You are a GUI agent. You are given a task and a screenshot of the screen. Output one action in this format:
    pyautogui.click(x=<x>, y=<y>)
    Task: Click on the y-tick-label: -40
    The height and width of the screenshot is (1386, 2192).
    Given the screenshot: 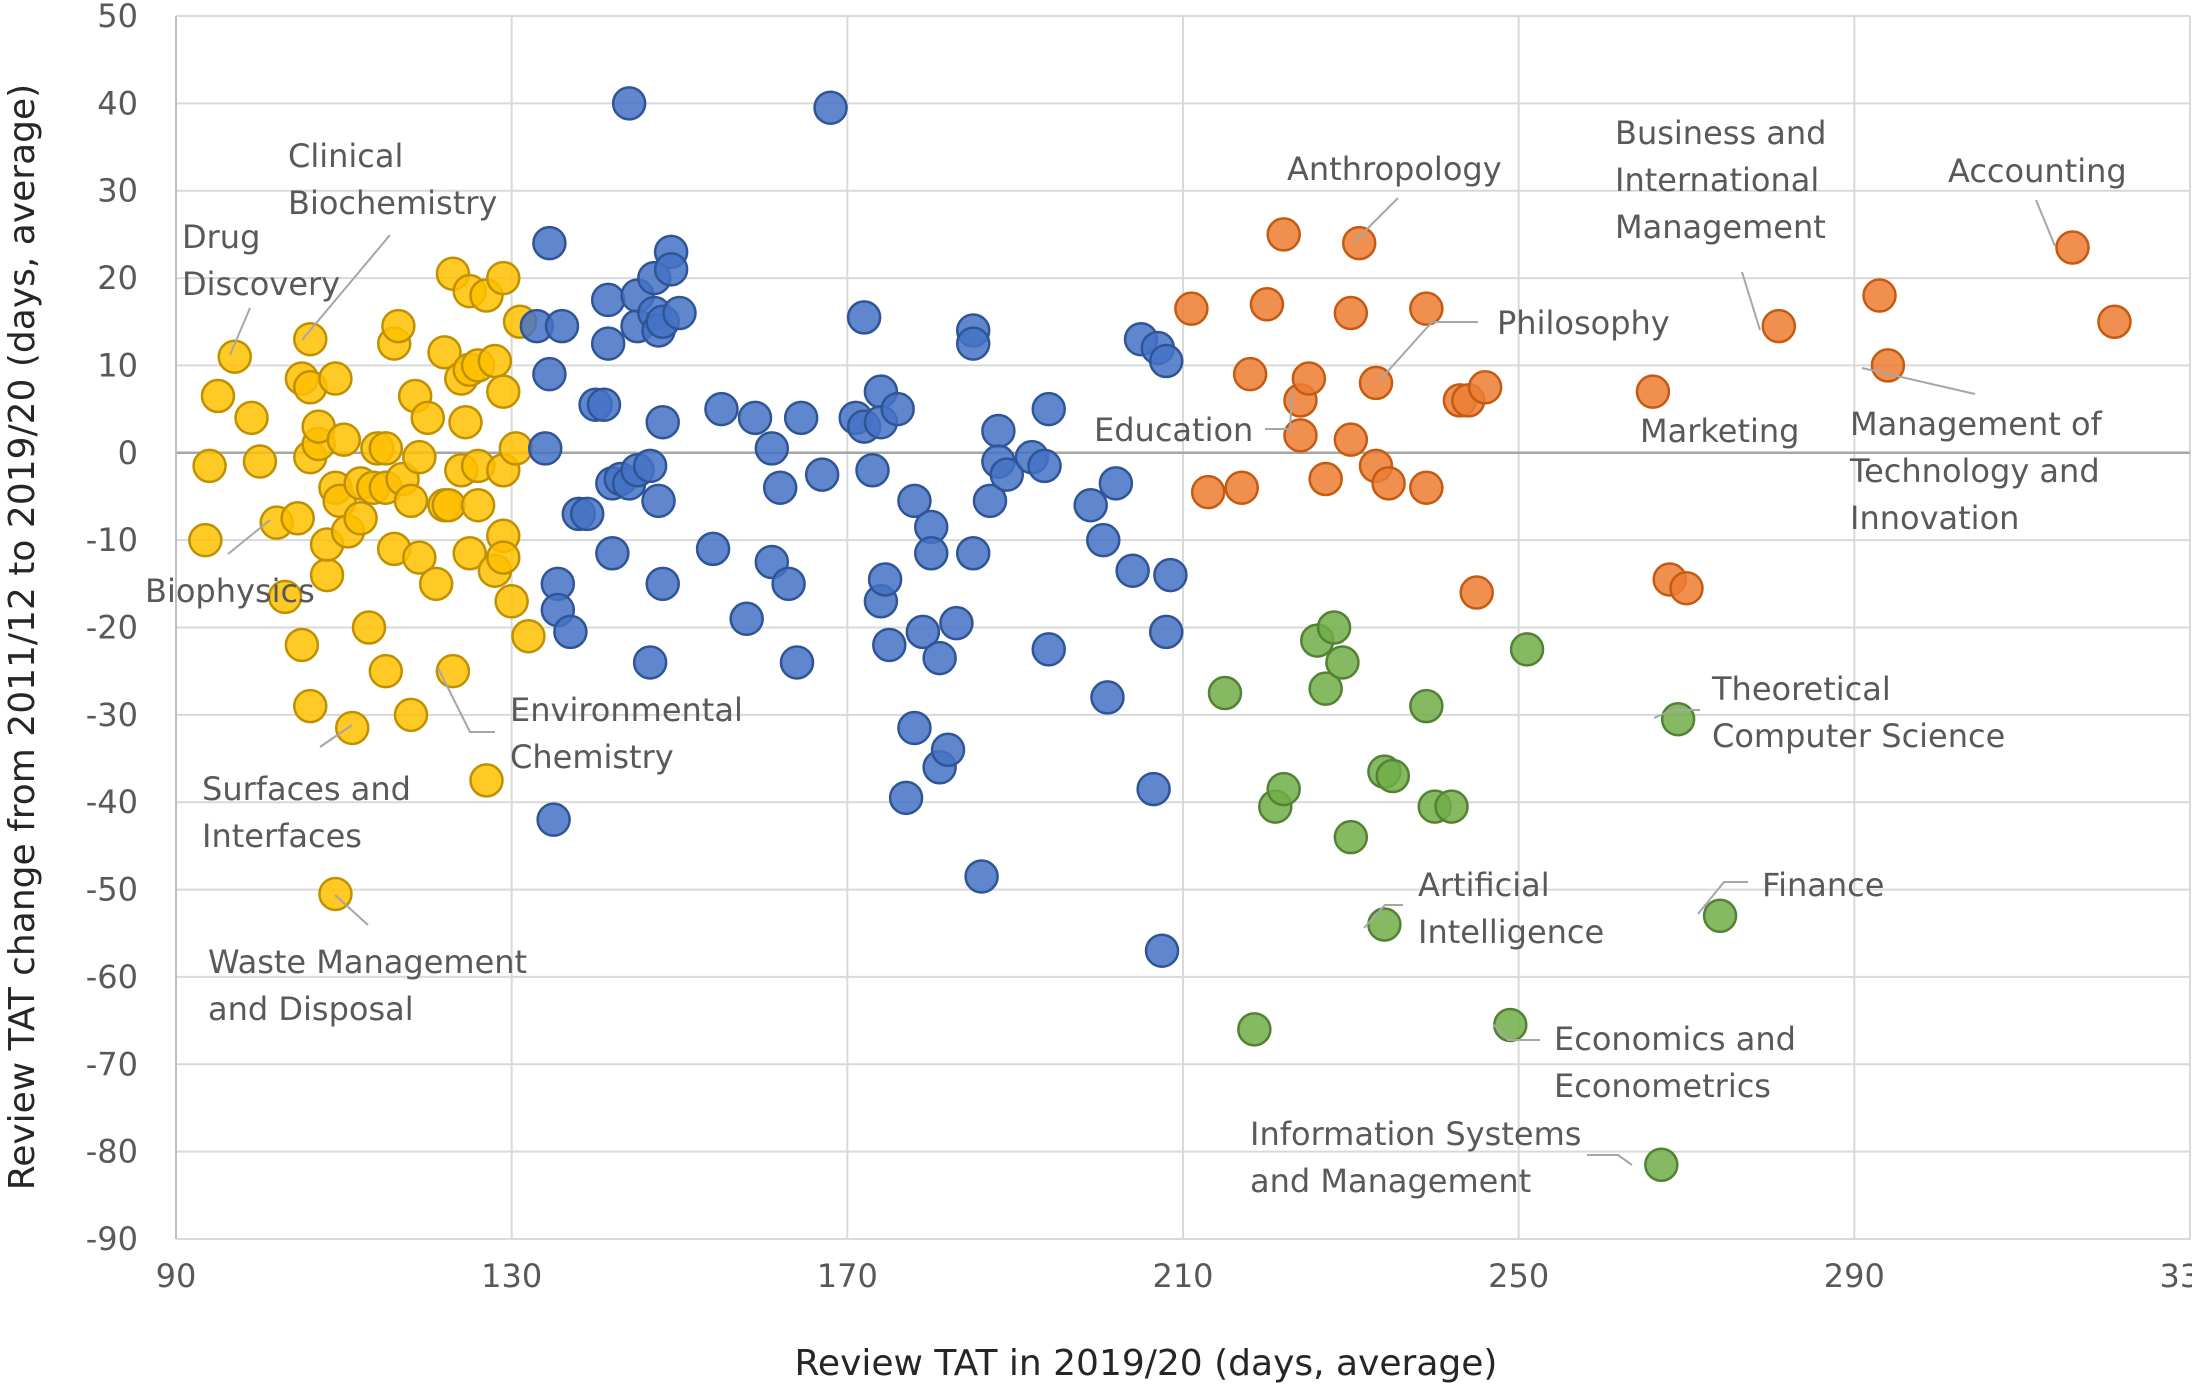 What is the action you would take?
    pyautogui.click(x=112, y=802)
    